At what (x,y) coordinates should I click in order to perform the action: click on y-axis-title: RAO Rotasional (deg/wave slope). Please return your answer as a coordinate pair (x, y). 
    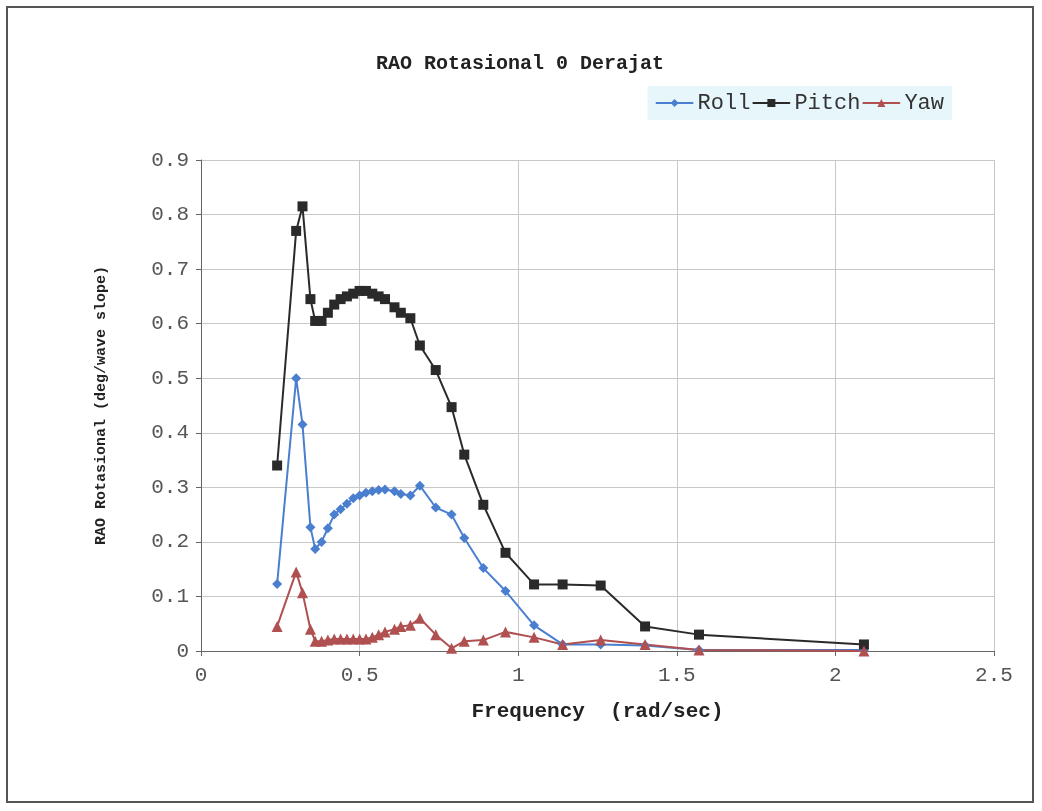
    Looking at the image, I should click on (101, 405).